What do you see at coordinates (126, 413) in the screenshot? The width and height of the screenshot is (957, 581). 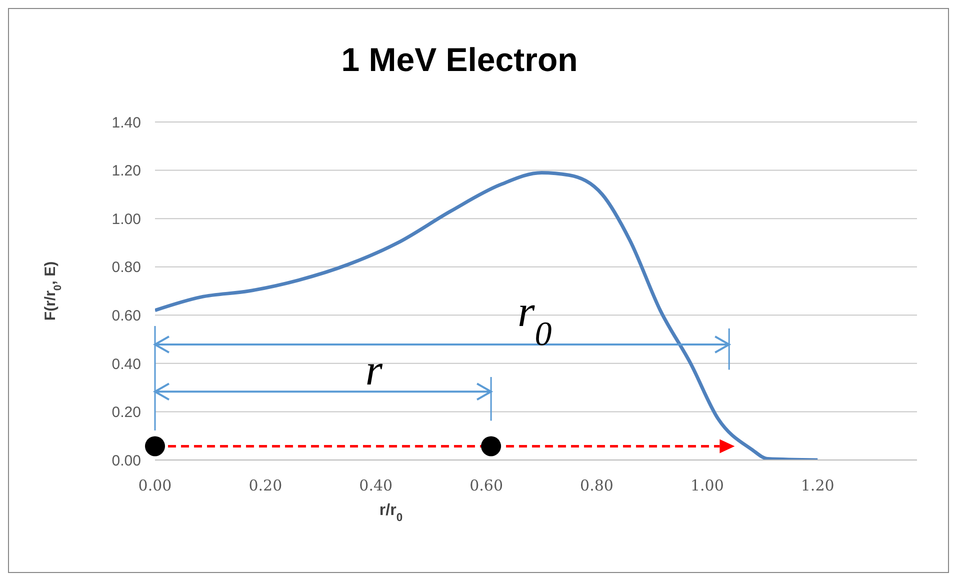 I see `y-tick-label: 0.20` at bounding box center [126, 413].